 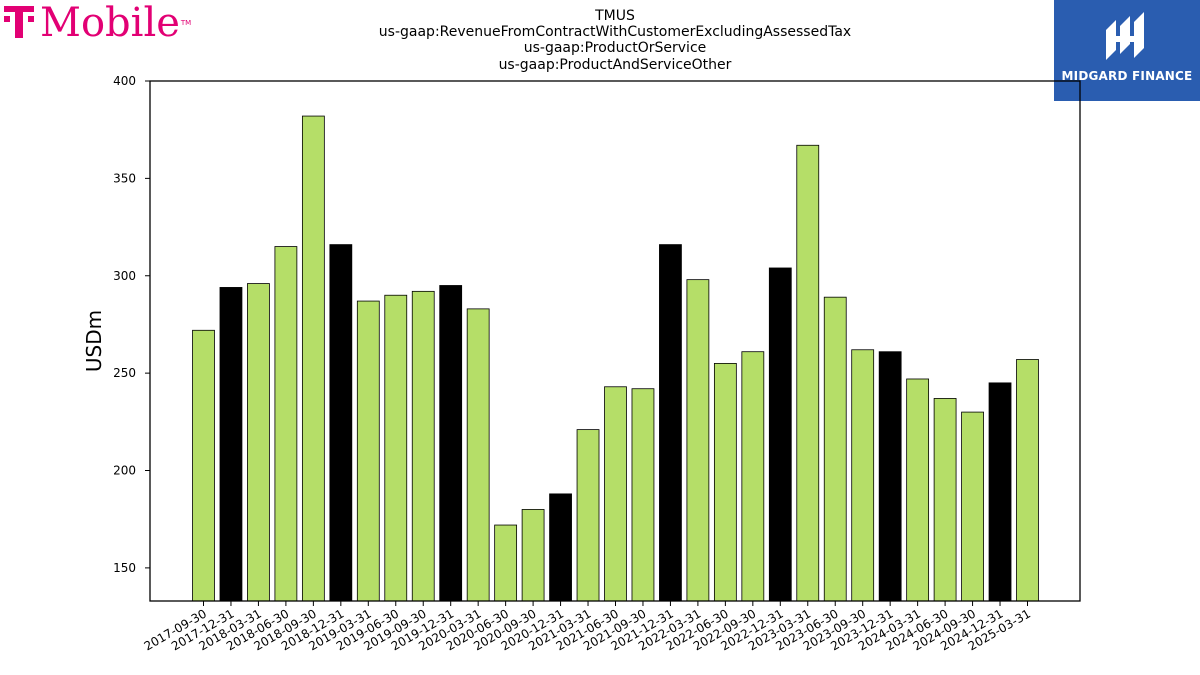 What do you see at coordinates (94, 341) in the screenshot?
I see `y-axis-label: USDm` at bounding box center [94, 341].